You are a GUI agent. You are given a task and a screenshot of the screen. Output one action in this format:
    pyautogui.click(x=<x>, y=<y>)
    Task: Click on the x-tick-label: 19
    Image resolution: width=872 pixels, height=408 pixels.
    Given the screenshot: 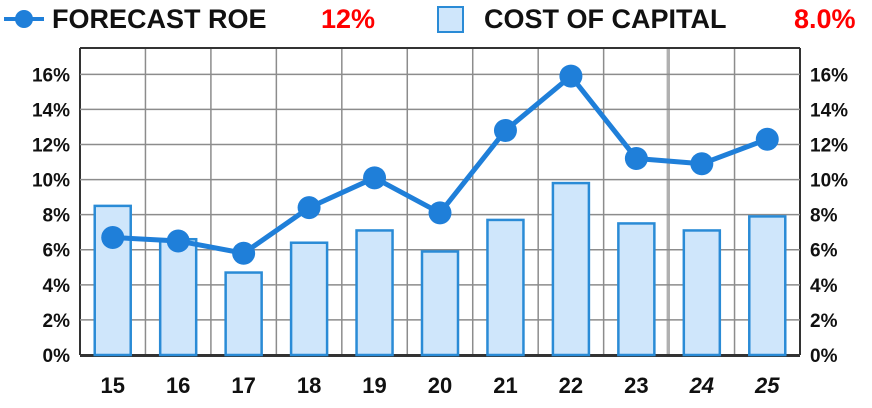 What is the action you would take?
    pyautogui.click(x=374, y=385)
    